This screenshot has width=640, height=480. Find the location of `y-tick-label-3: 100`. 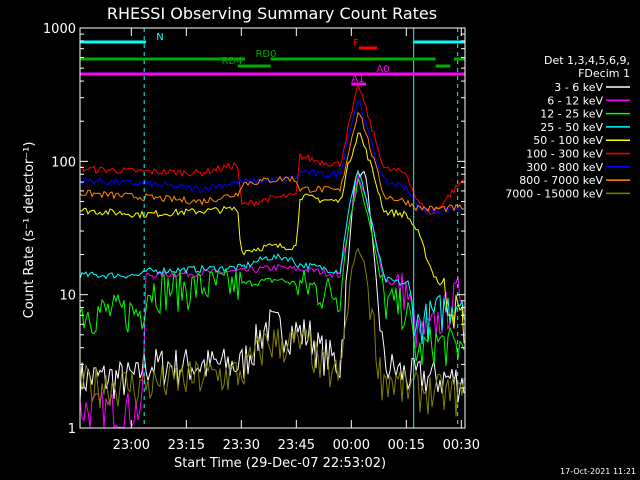

y-tick-label-3: 100 is located at coordinates (63, 162).